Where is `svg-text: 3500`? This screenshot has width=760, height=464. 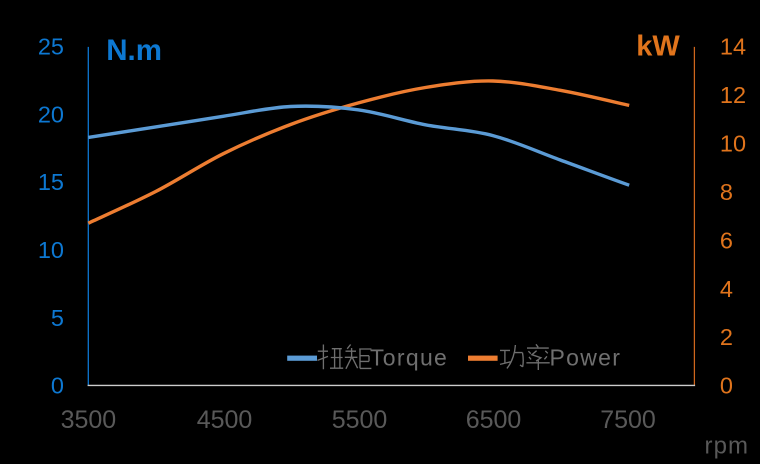 svg-text: 3500 is located at coordinates (89, 420).